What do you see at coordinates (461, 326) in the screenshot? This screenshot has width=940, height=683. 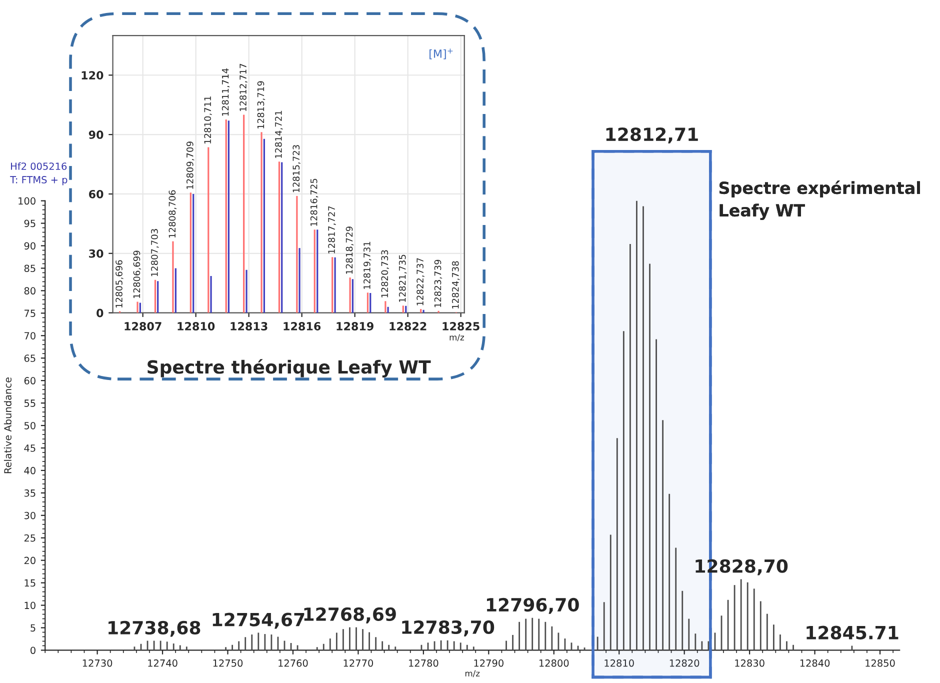 I see `x-tick-label: 12825` at bounding box center [461, 326].